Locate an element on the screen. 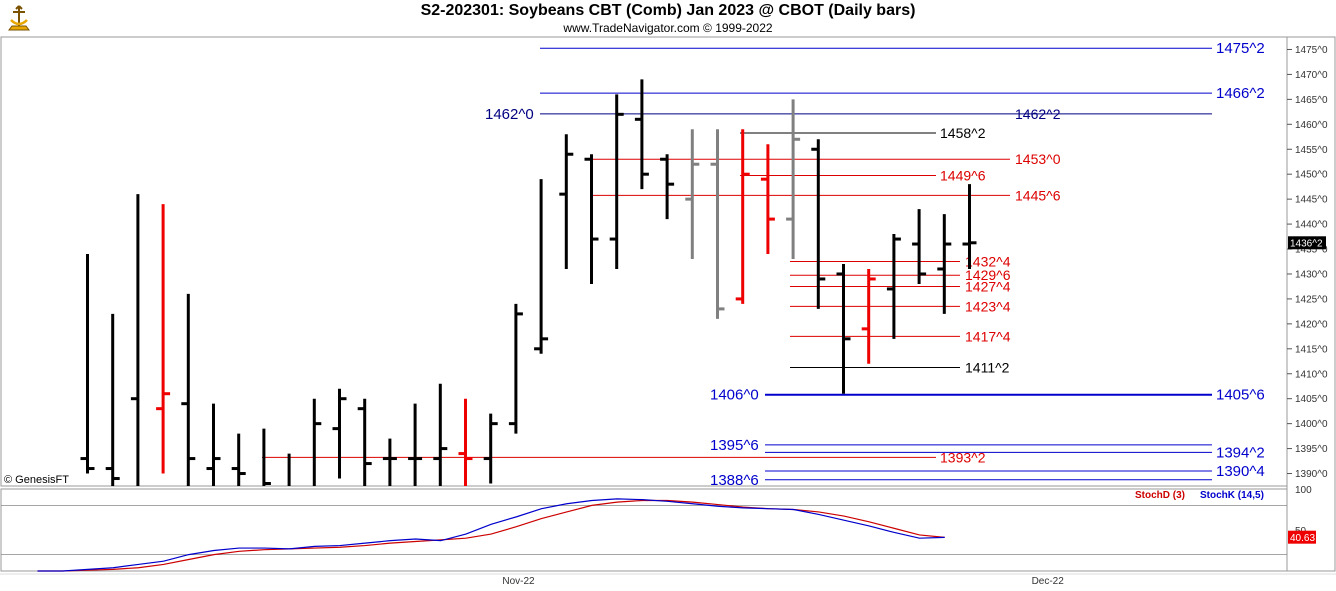  price-tick-label: 1445^0 is located at coordinates (1311, 200).